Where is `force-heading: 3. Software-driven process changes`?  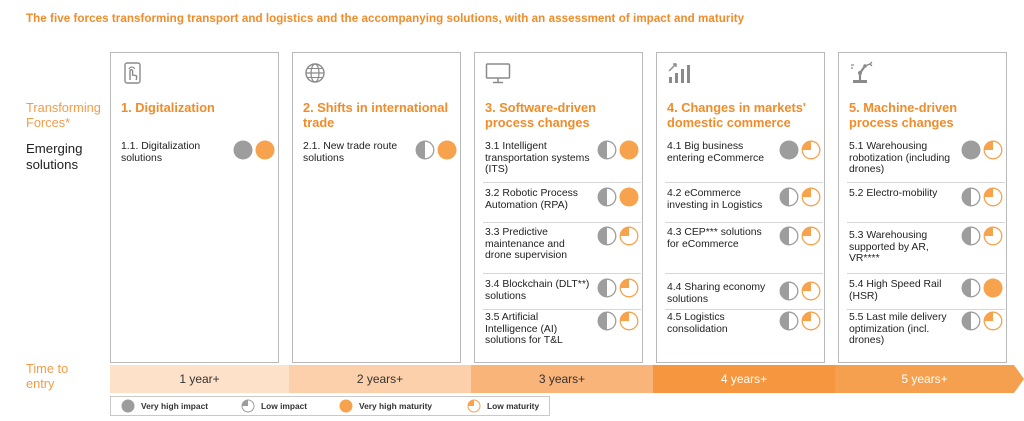 force-heading: 3. Software-driven process changes is located at coordinates (540, 115).